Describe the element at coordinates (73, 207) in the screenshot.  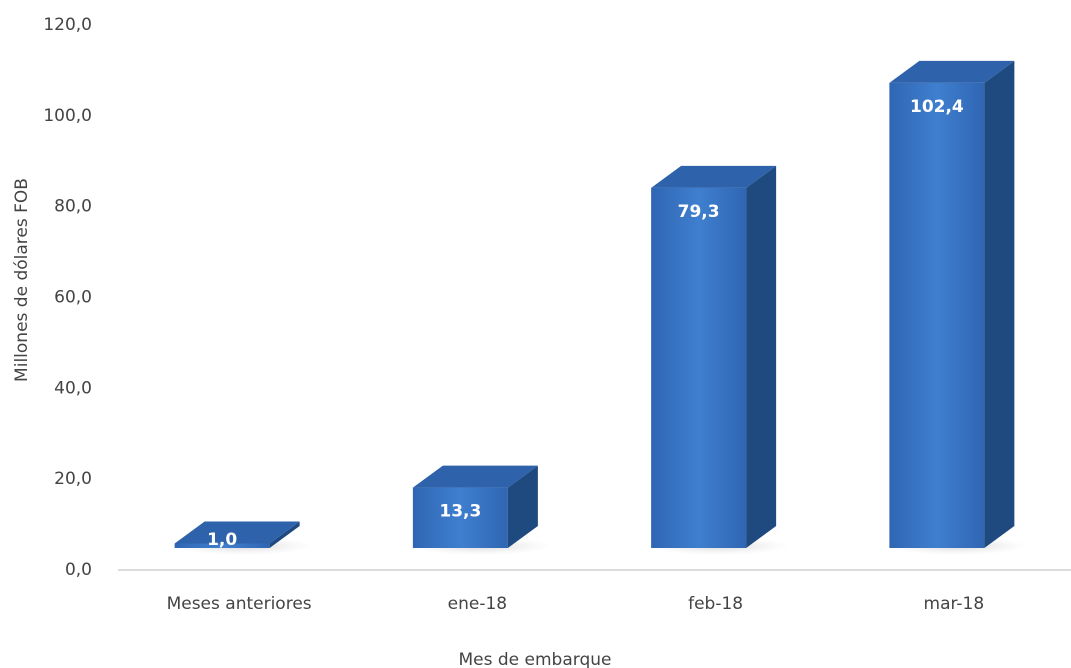
I see `y-tick-label: 80,0` at that location.